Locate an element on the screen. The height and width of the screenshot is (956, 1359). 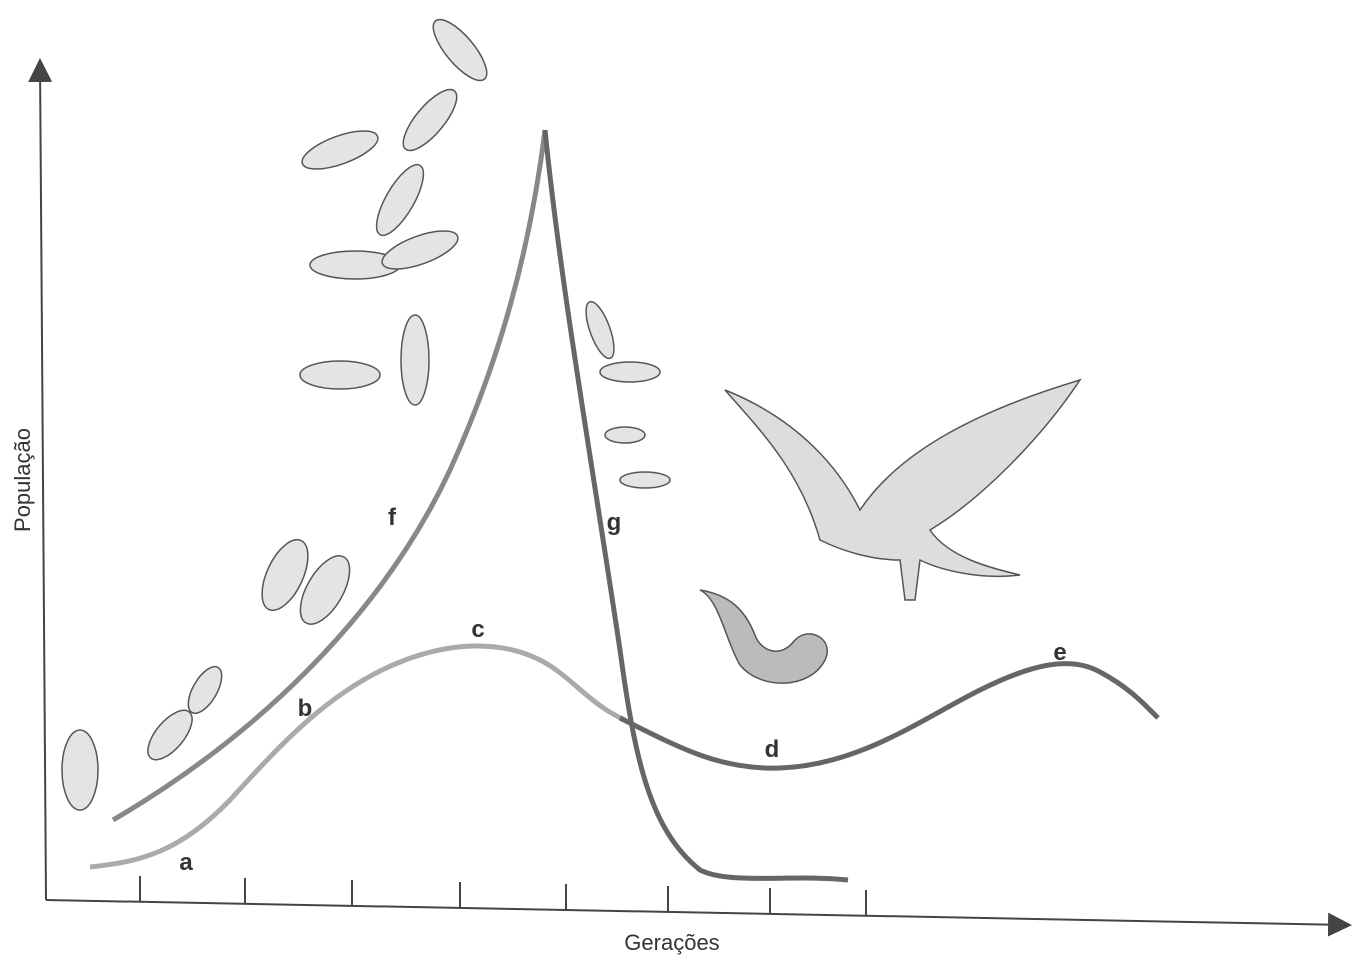
y-axis-title: População is located at coordinates (22, 480).